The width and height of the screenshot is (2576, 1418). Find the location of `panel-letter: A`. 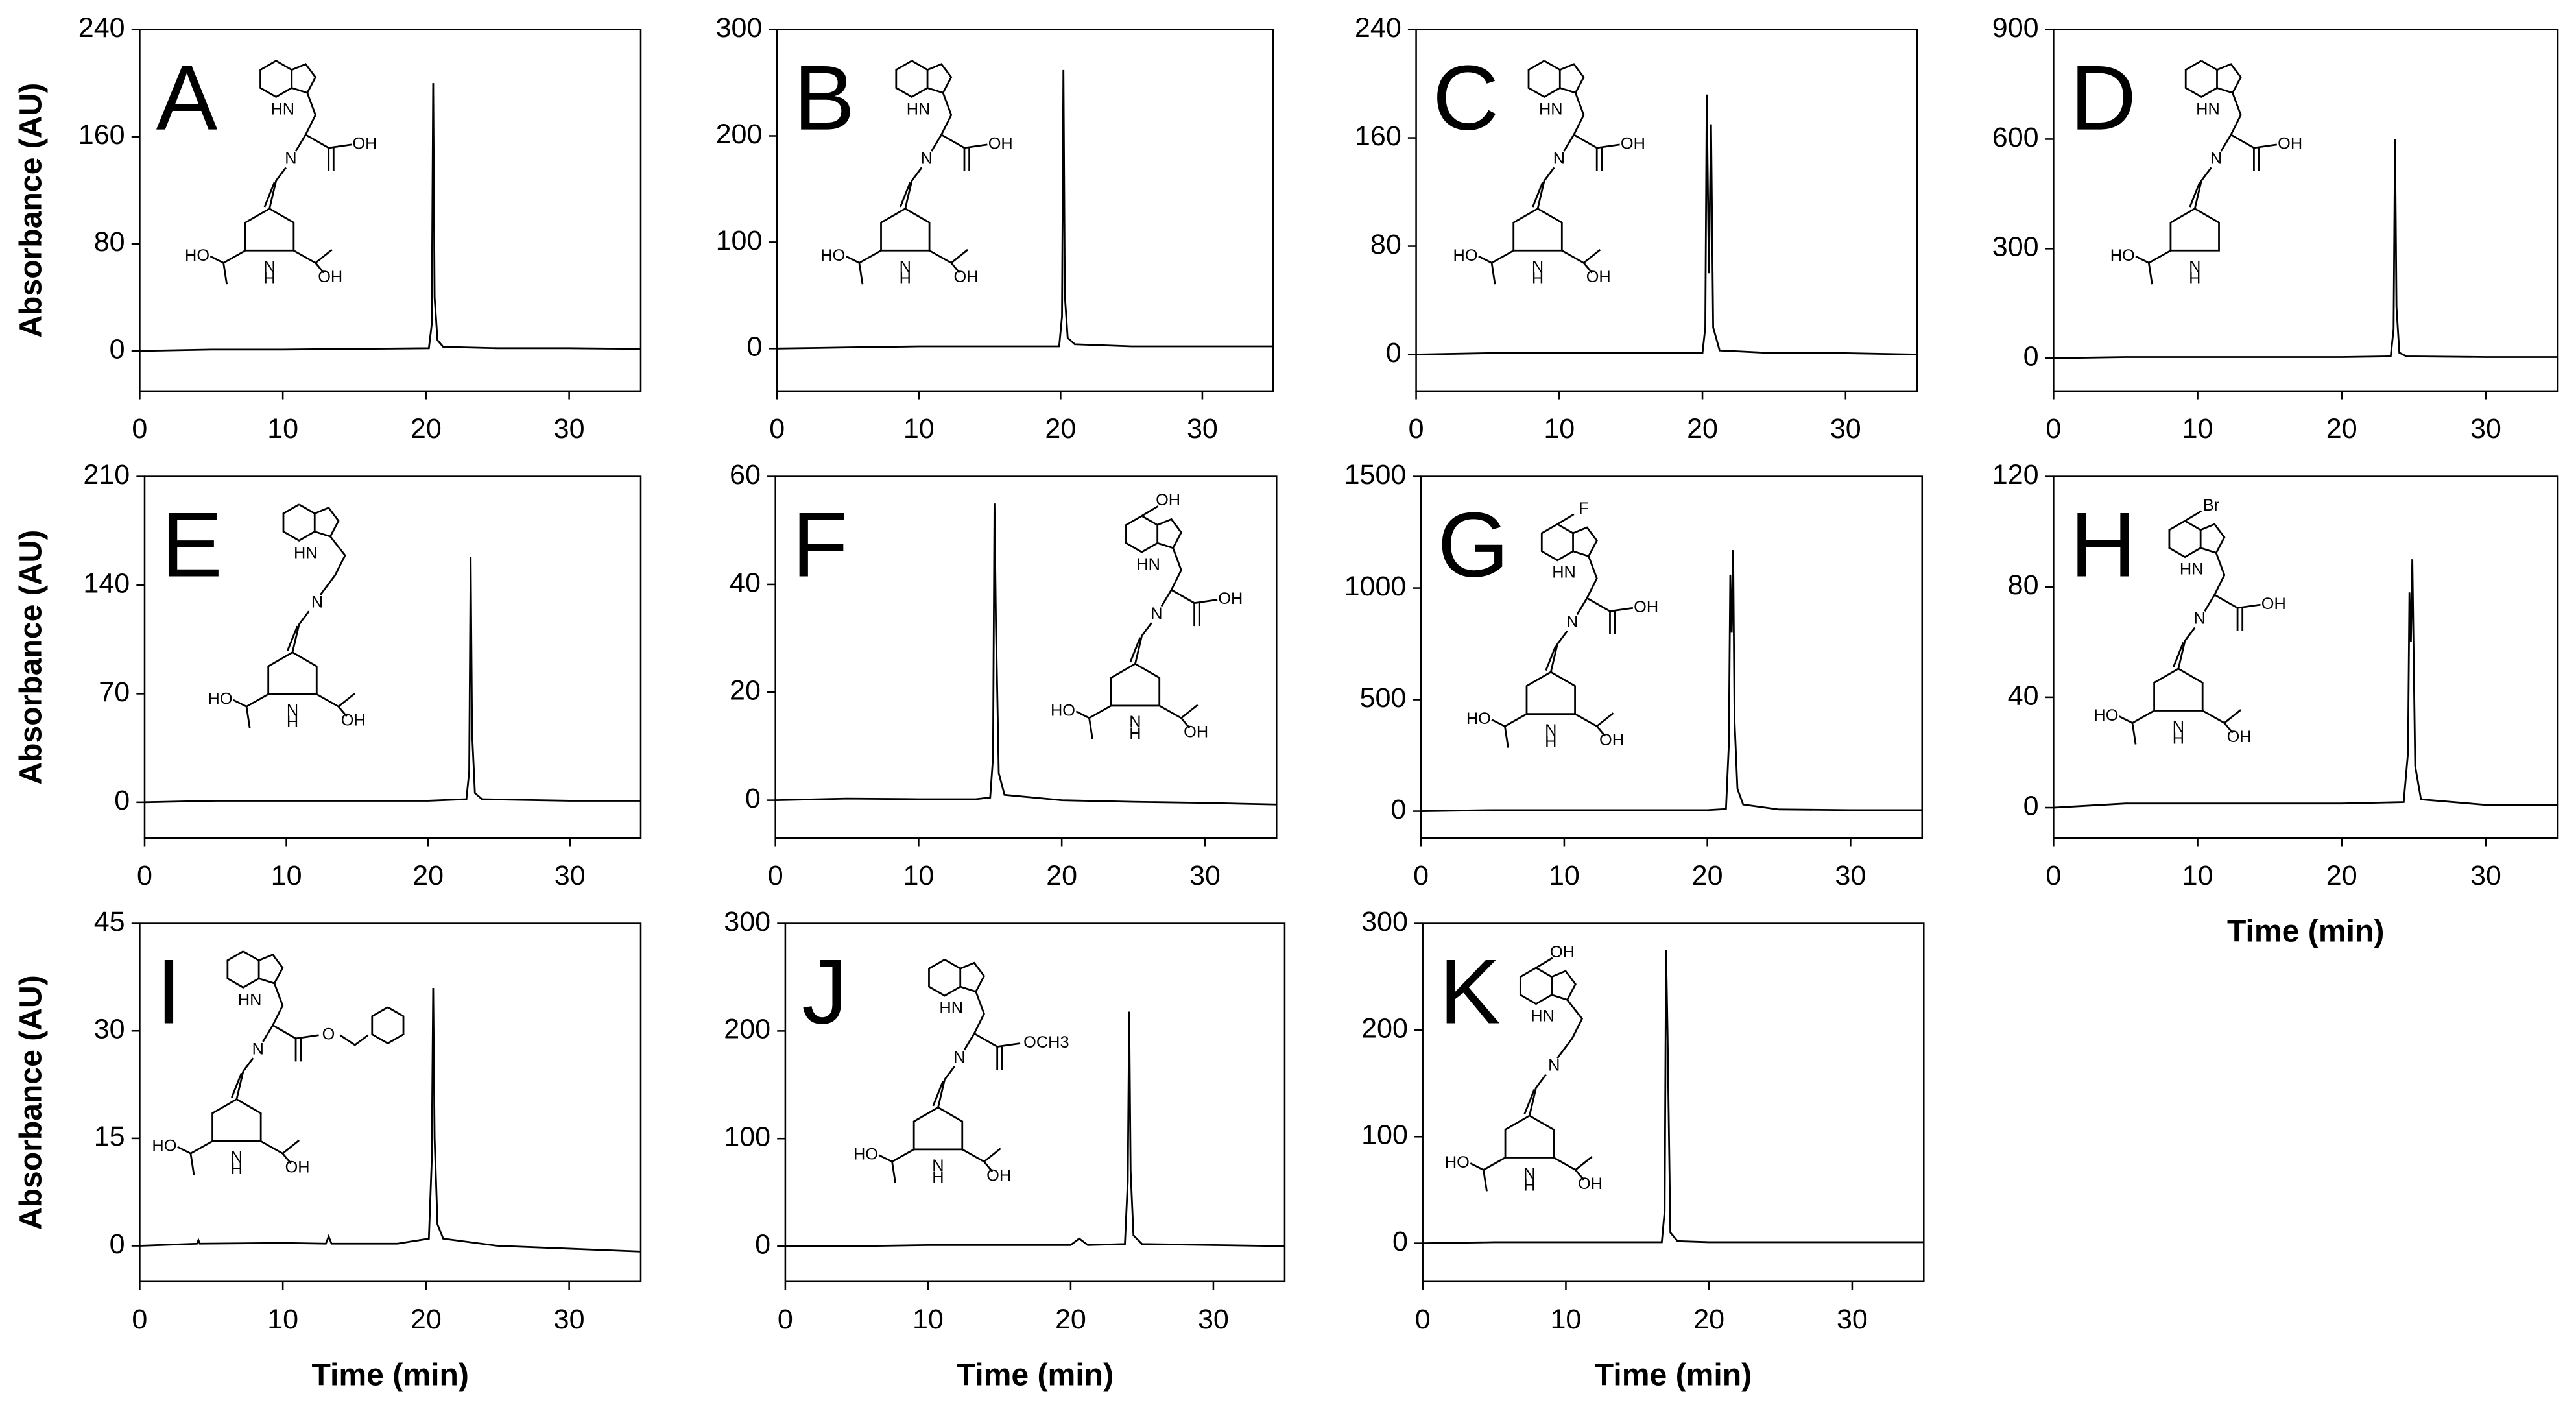

panel-letter: A is located at coordinates (187, 99).